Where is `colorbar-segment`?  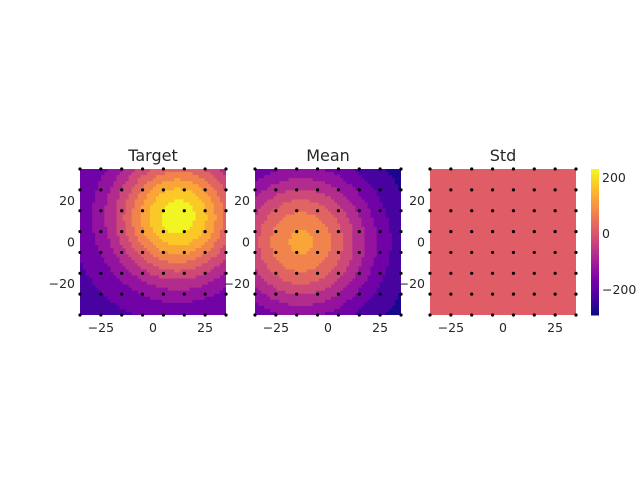
colorbar-segment is located at coordinates (595, 239).